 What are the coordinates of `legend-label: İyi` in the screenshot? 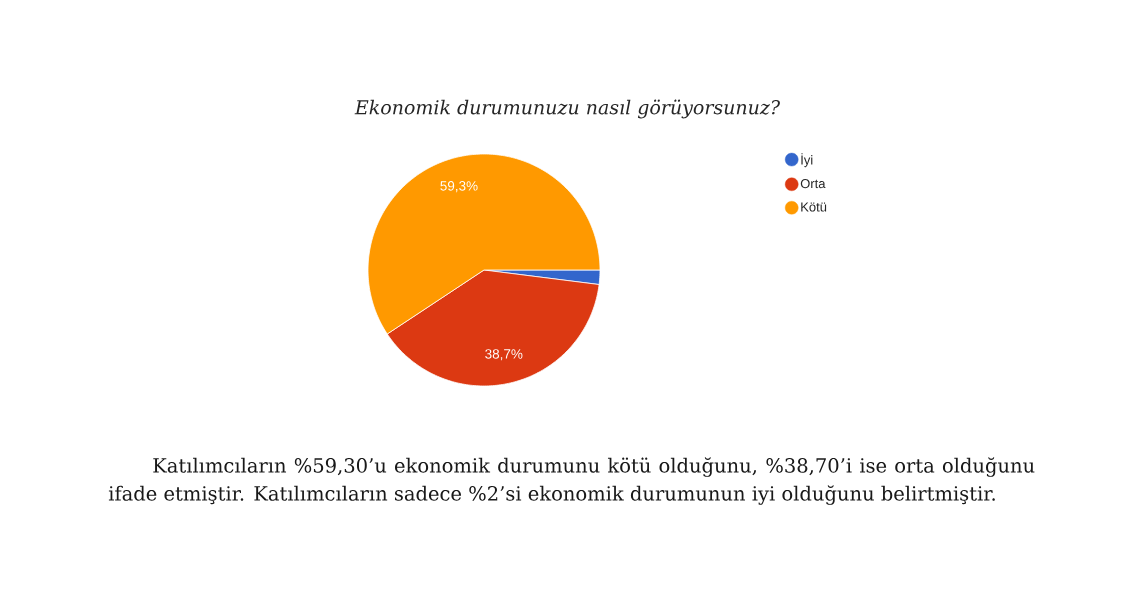 It's located at (807, 160).